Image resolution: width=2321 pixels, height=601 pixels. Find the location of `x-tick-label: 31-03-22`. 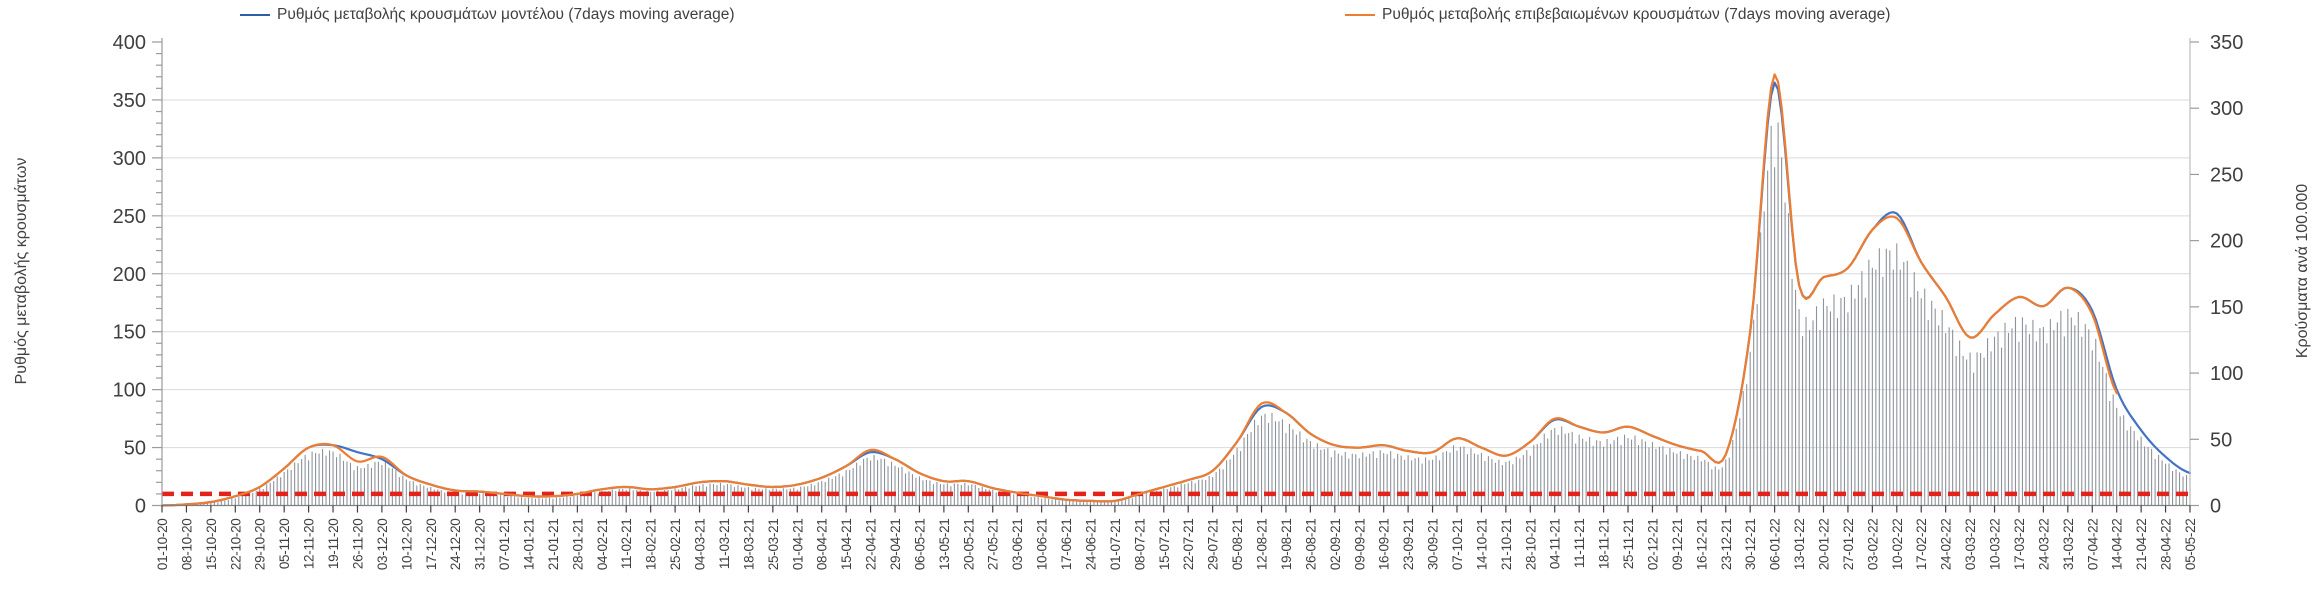

x-tick-label: 31-03-22 is located at coordinates (2068, 545).